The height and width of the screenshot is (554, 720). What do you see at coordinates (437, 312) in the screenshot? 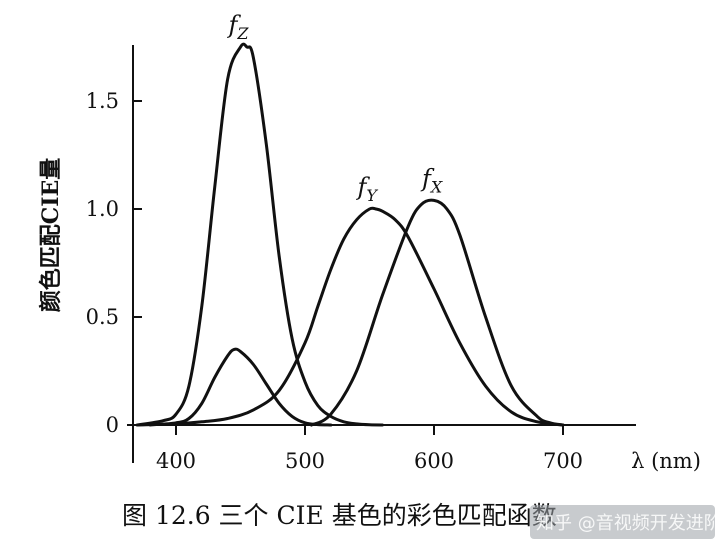
I see `series-fX` at bounding box center [437, 312].